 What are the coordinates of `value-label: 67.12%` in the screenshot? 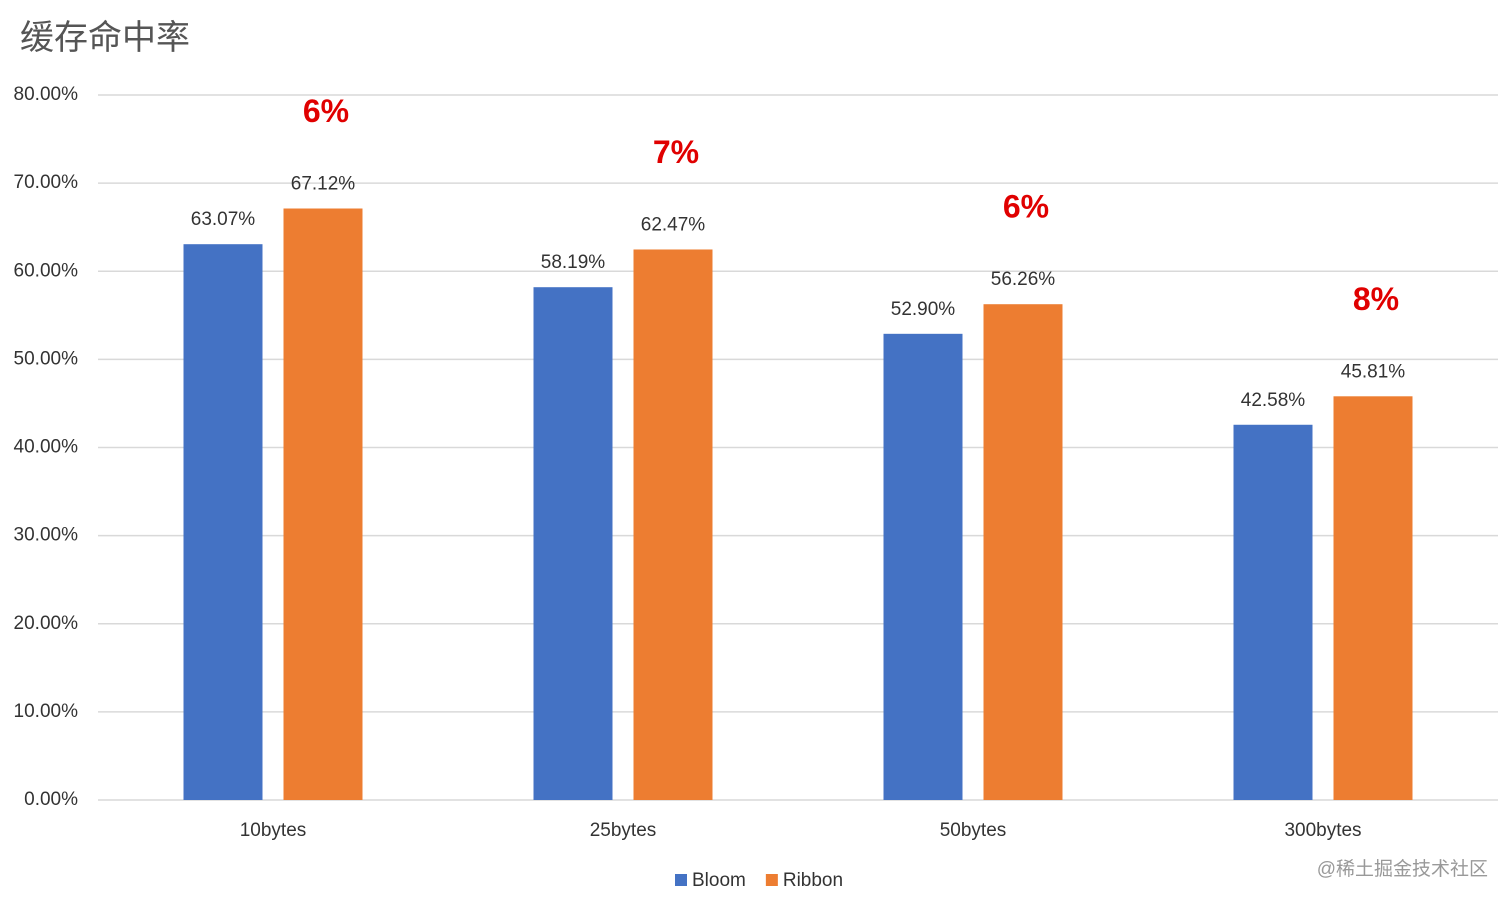 It's located at (323, 184).